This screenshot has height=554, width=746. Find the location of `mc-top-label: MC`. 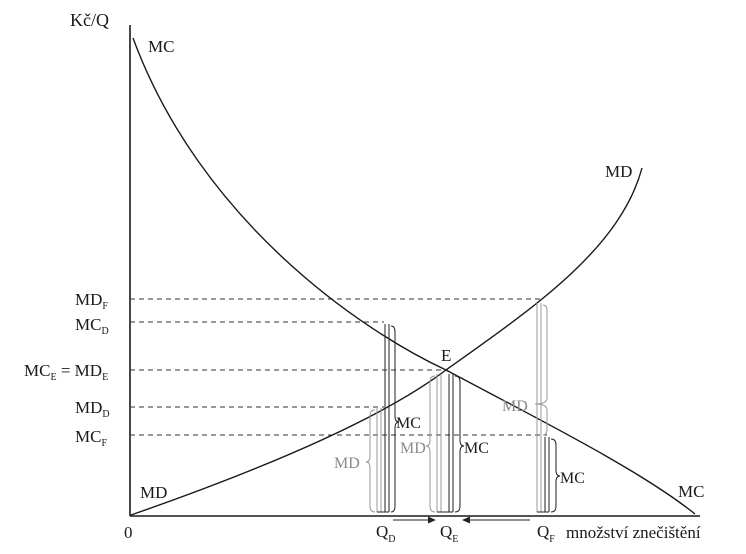

mc-top-label: MC is located at coordinates (161, 46).